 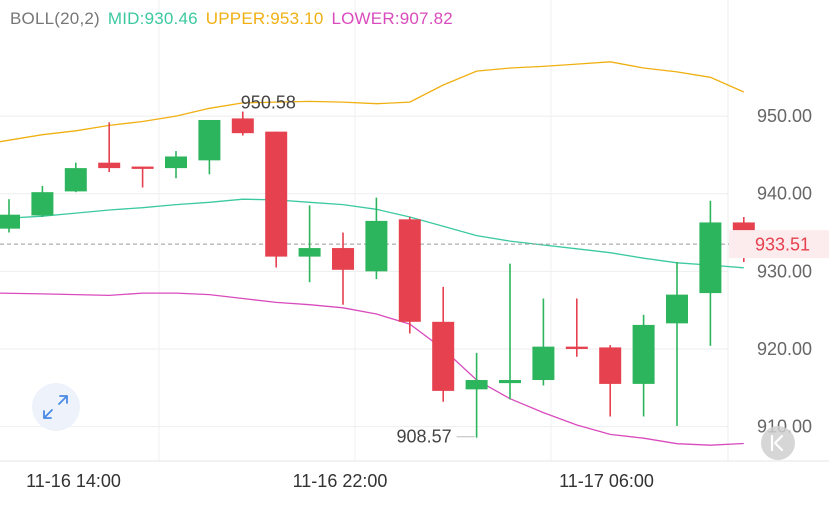 I want to click on x-axis: 11-16 14:00 11-16 22:00 11-17 06:00, so click(x=340, y=481).